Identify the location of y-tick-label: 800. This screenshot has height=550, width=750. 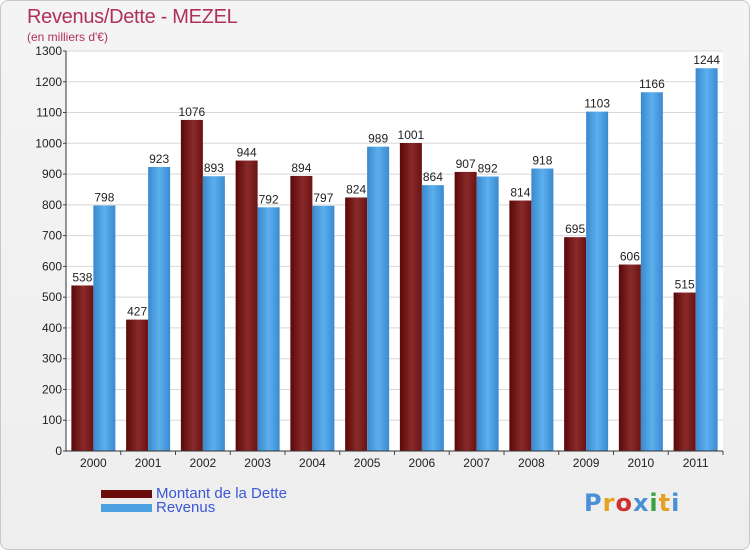
(52, 205).